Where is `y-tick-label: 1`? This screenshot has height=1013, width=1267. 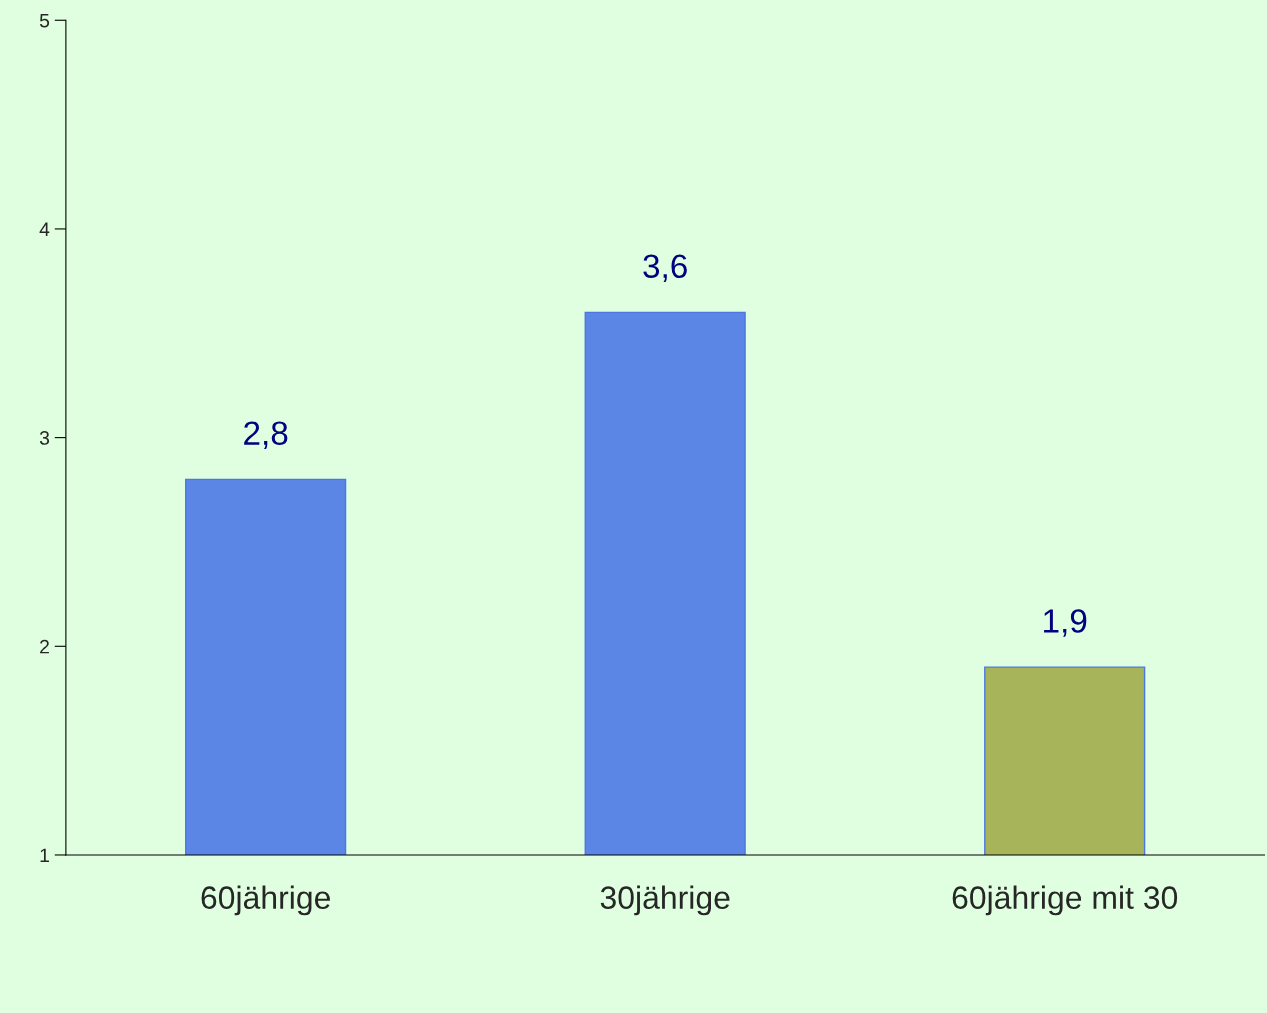 y-tick-label: 1 is located at coordinates (44, 855).